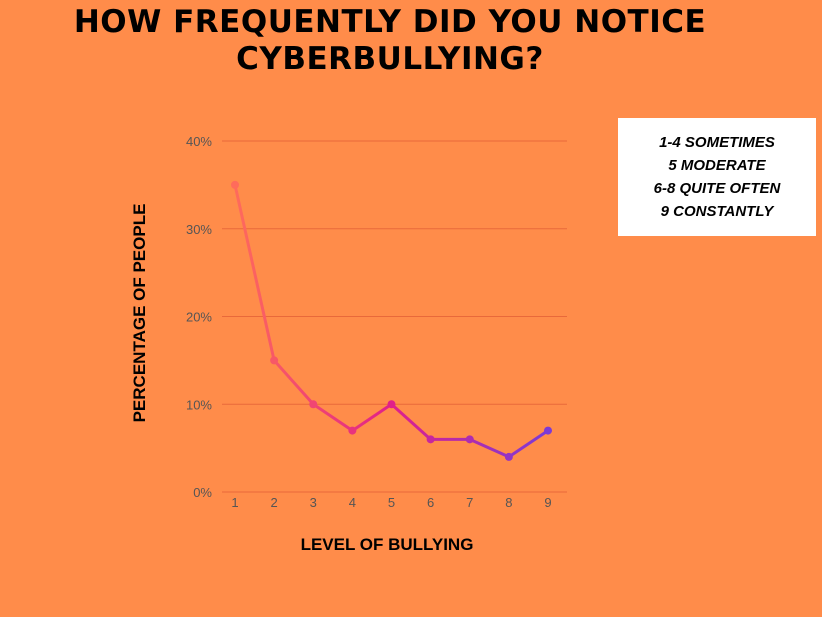 This screenshot has width=822, height=617. Describe the element at coordinates (199, 229) in the screenshot. I see `y-tick-label: 30%` at that location.